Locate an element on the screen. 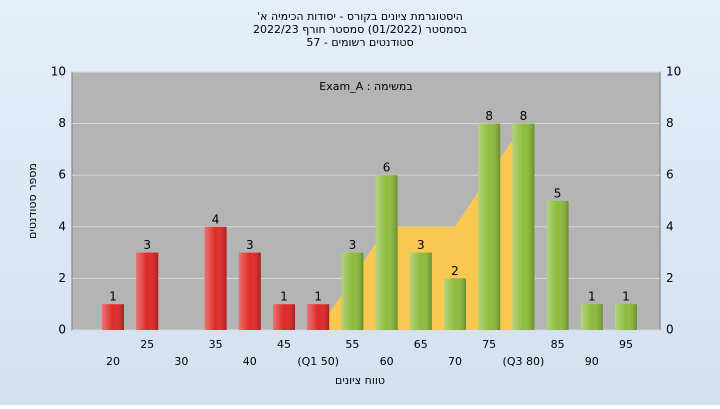 The width and height of the screenshot is (720, 409). x-tick-label: 35 is located at coordinates (216, 344).